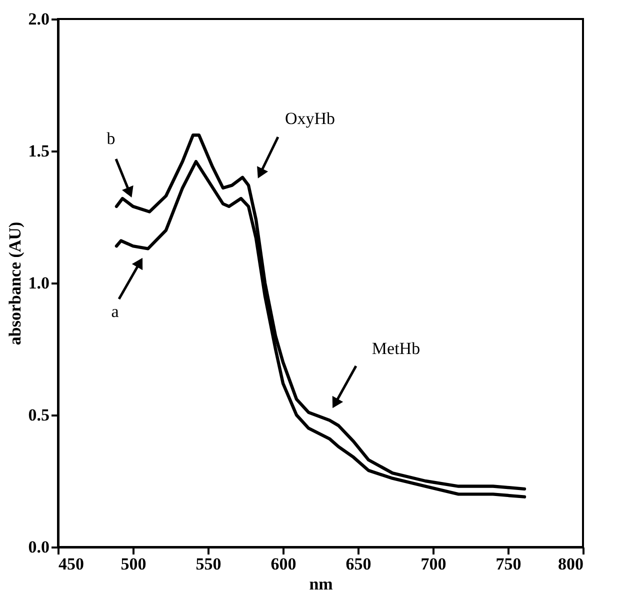  Describe the element at coordinates (509, 564) in the screenshot. I see `x-tick-label: 750` at that location.